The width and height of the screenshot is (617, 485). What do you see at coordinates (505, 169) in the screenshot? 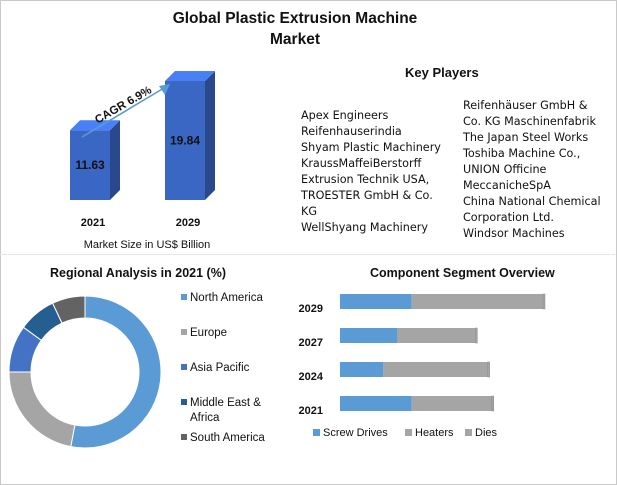
I see `key-player-item: UNION Officine` at bounding box center [505, 169].